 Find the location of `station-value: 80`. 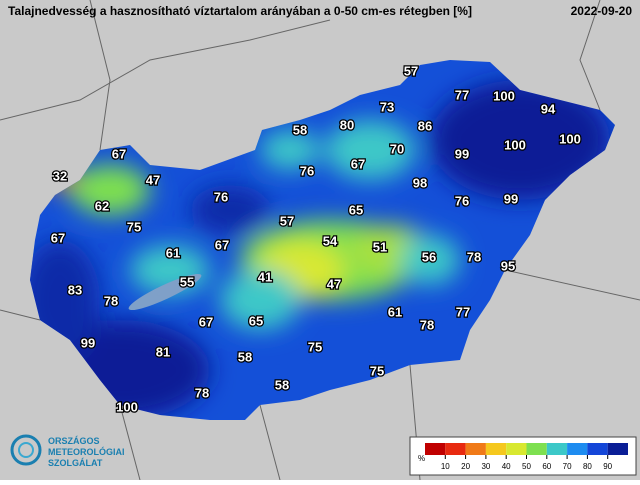

station-value: 80 is located at coordinates (347, 124).